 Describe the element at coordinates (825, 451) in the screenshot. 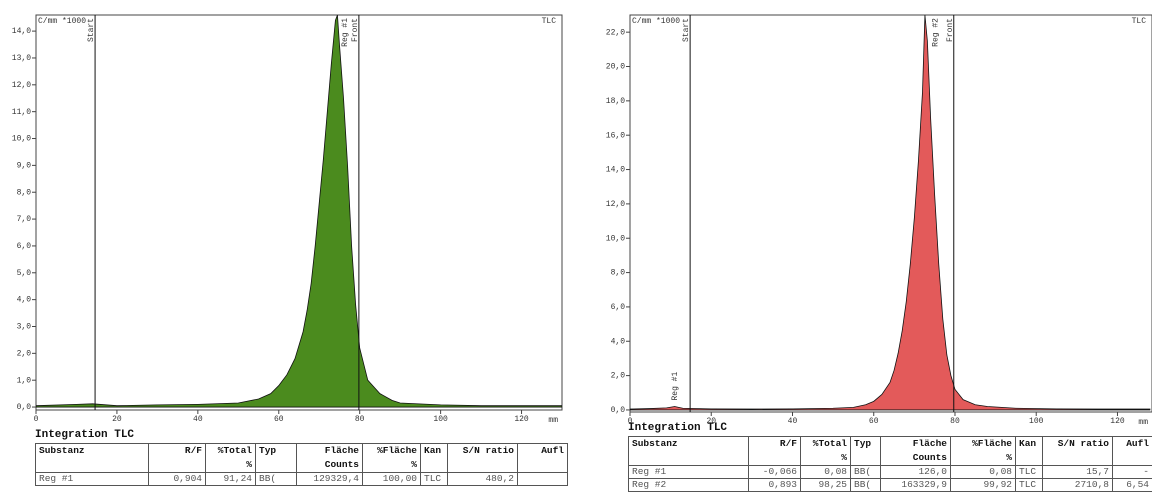

I see `column-header: %Total%` at that location.